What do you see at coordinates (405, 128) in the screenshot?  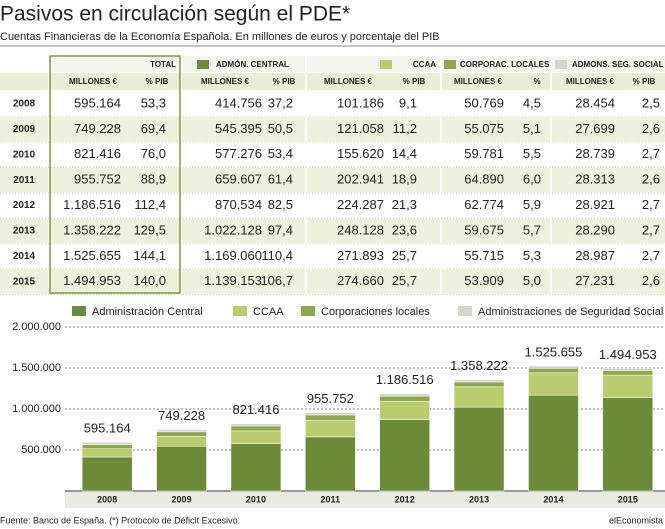 I see `cell: 11,2` at bounding box center [405, 128].